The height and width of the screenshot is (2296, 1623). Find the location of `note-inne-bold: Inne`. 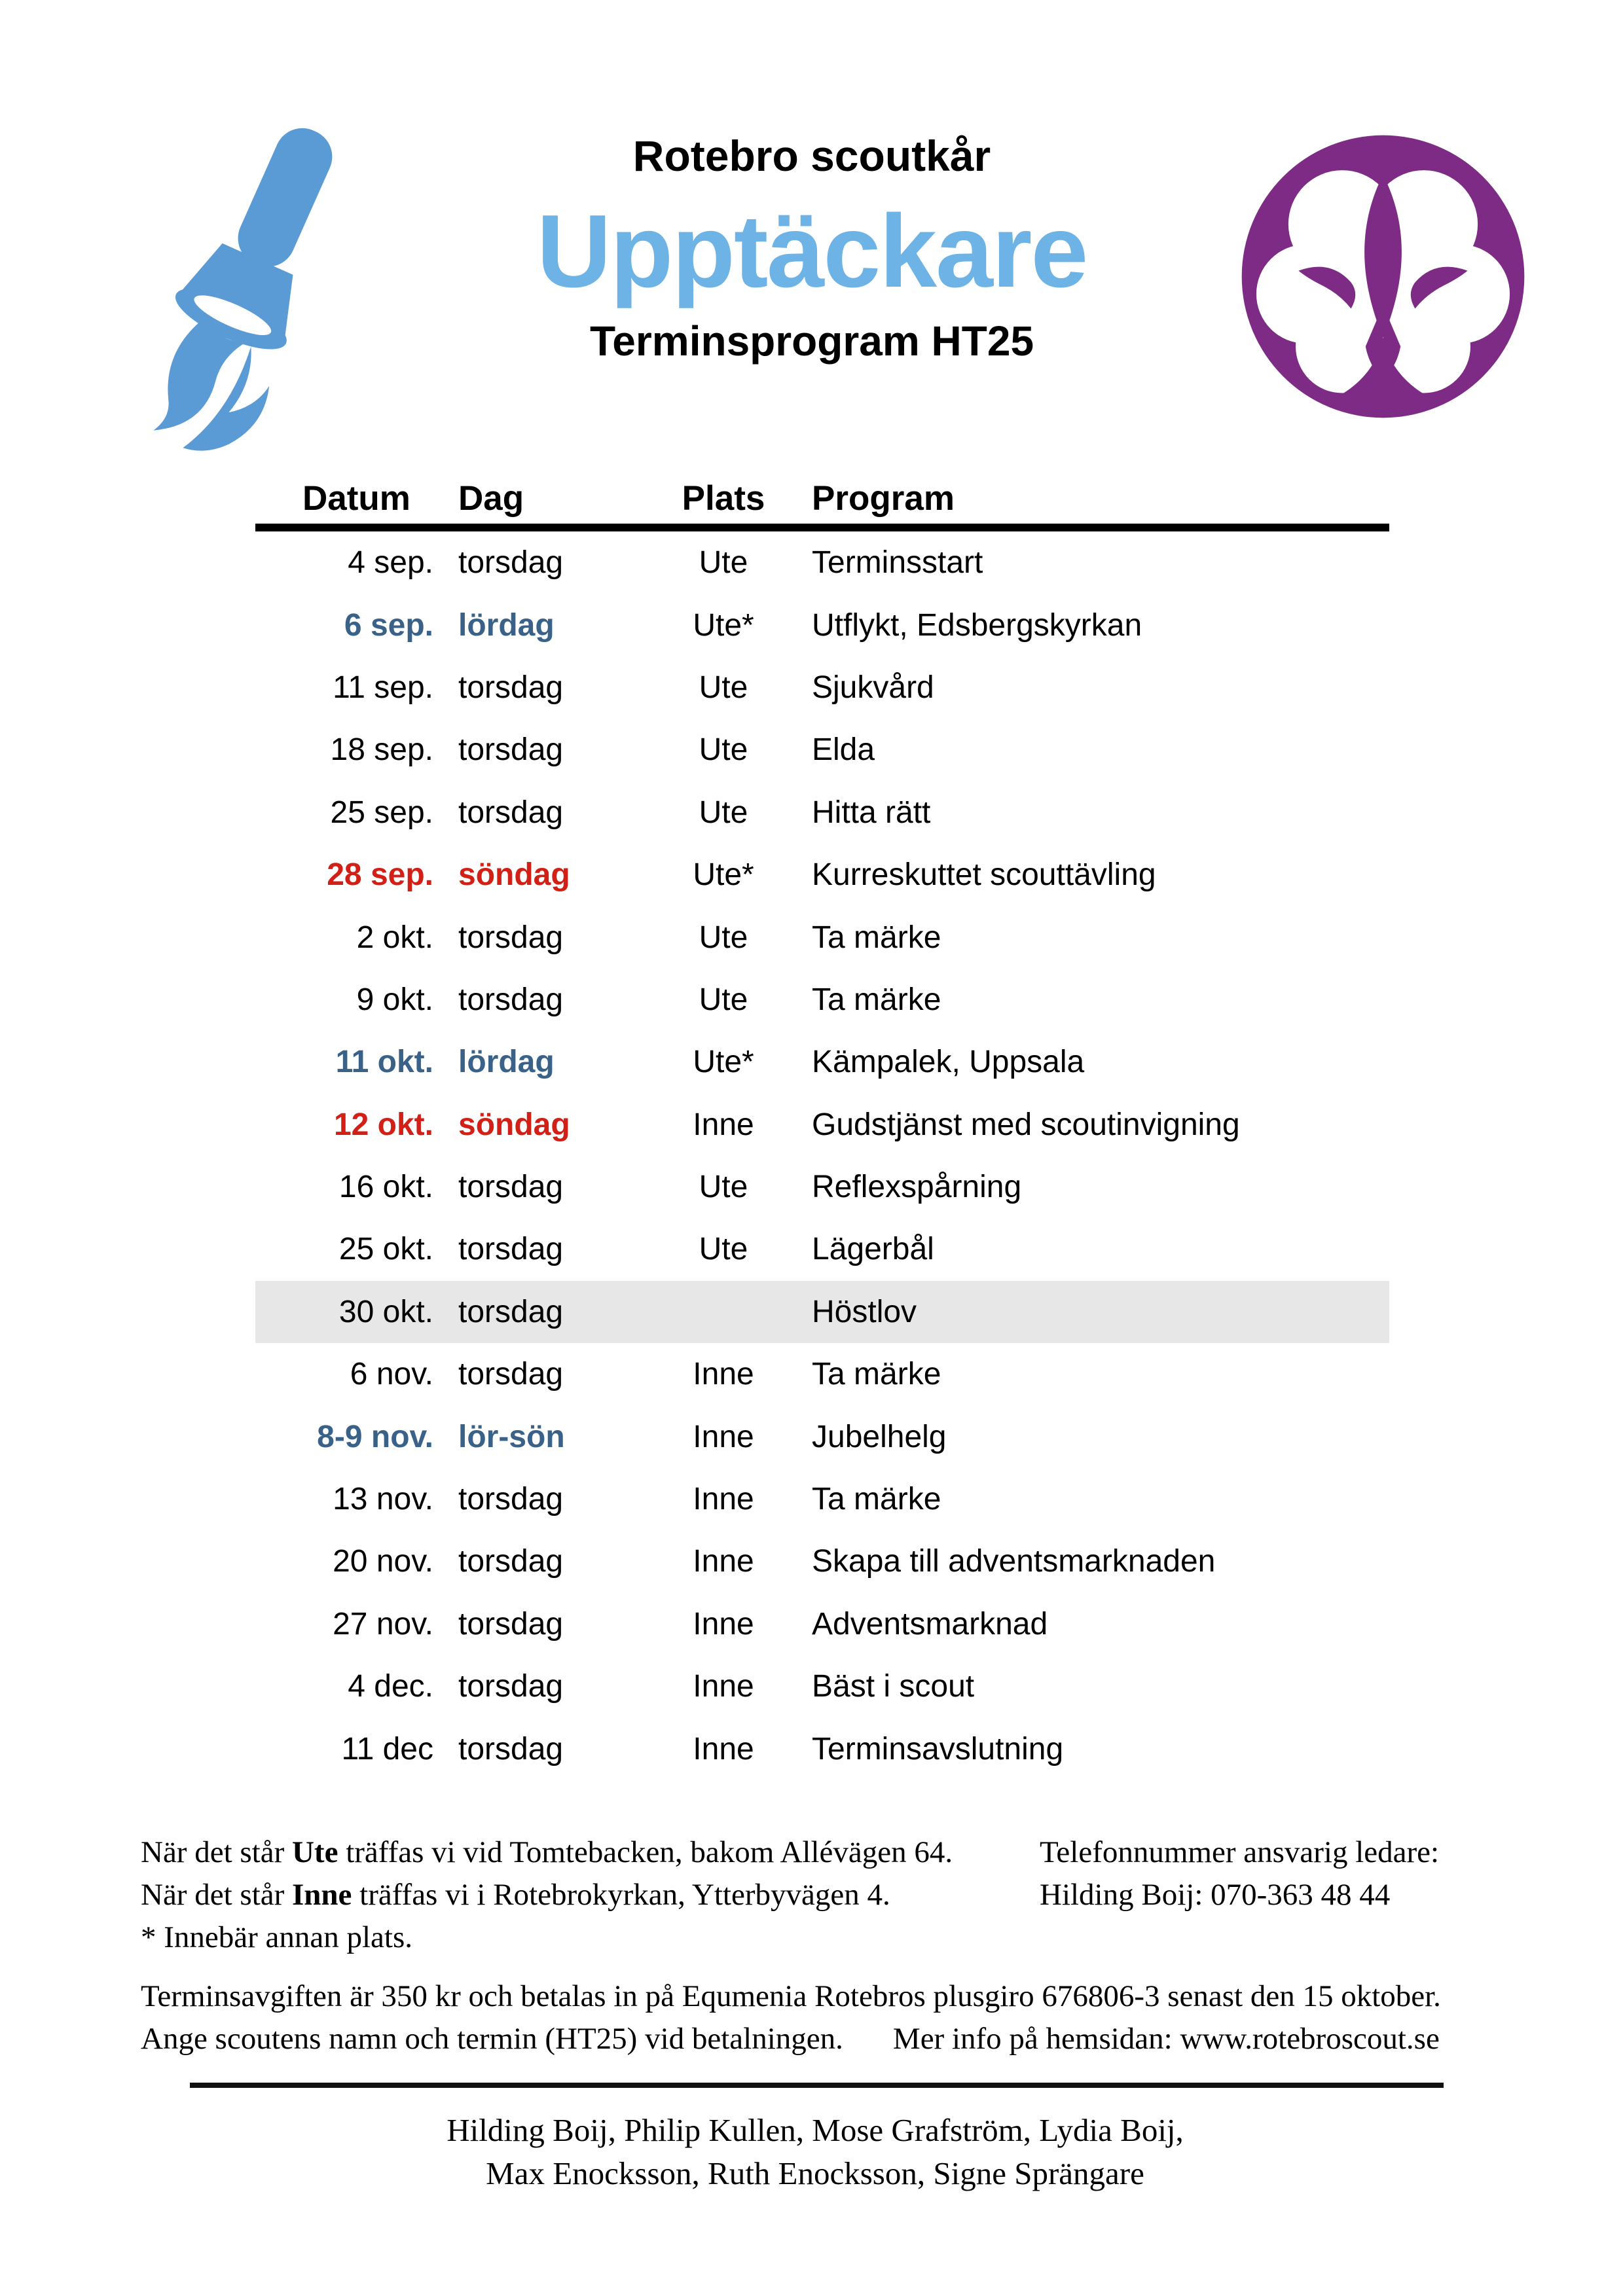

note-inne-bold: Inne is located at coordinates (321, 1895).